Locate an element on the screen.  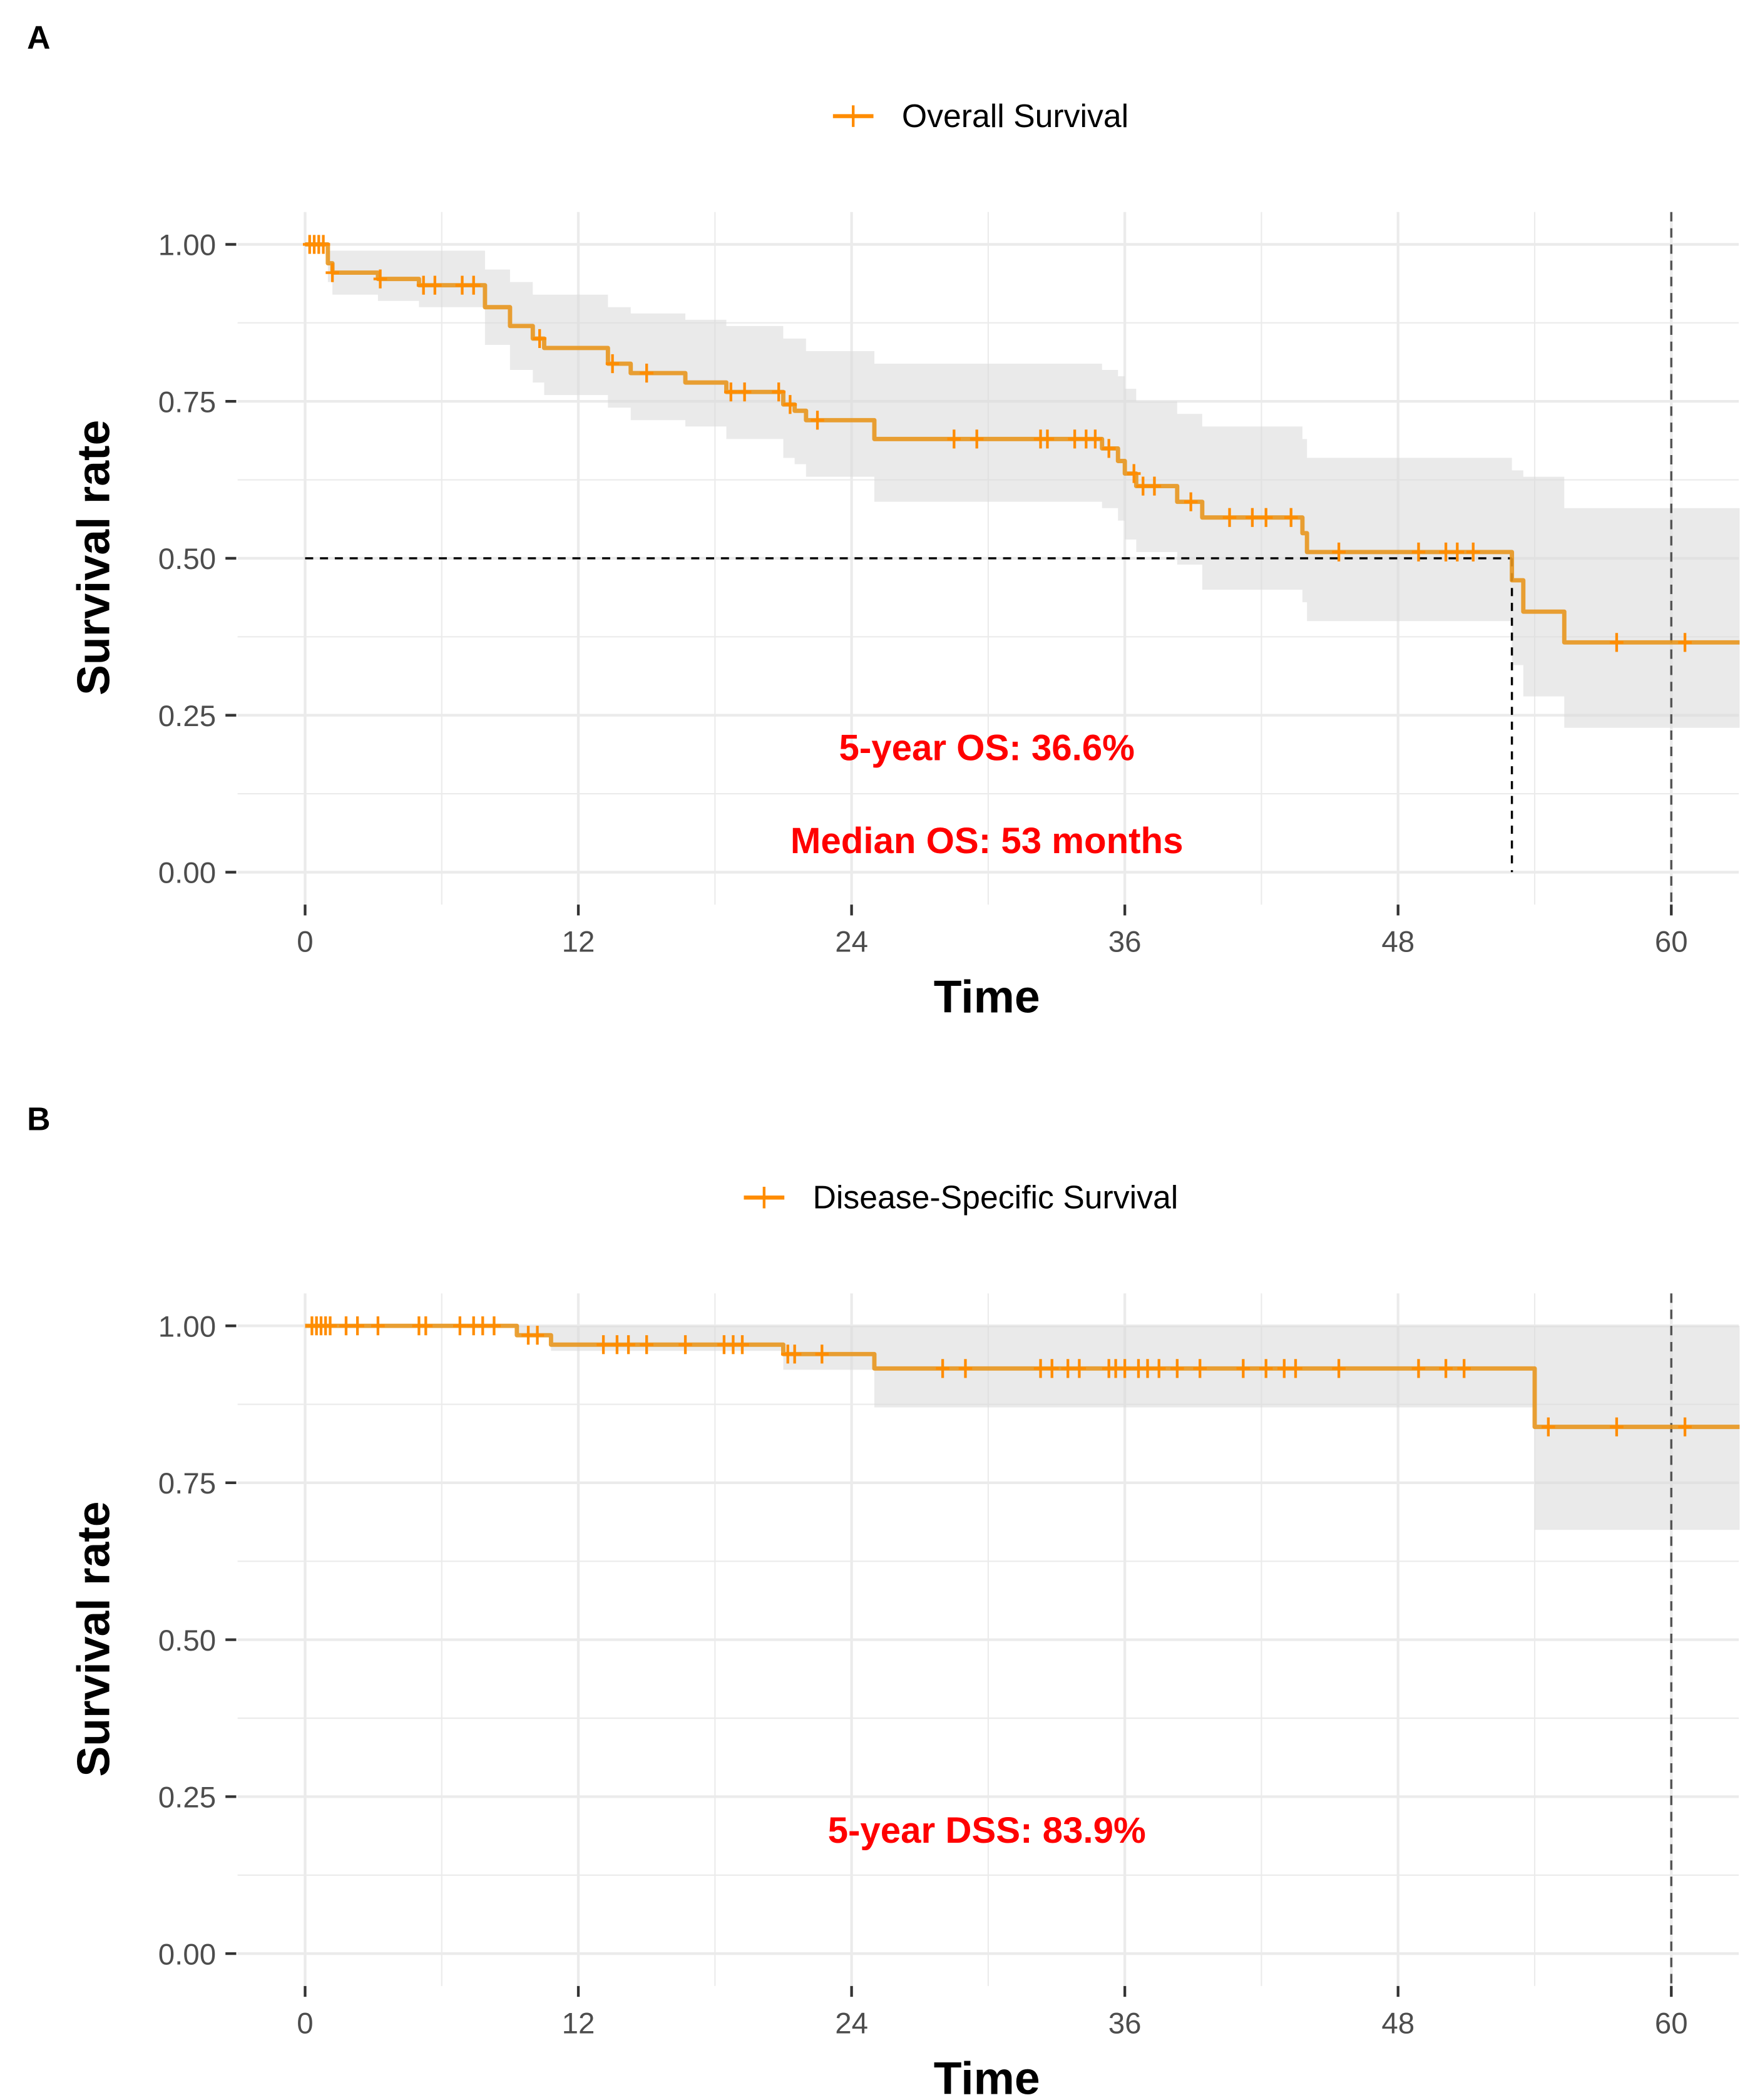
panel-label: A is located at coordinates (38, 37).